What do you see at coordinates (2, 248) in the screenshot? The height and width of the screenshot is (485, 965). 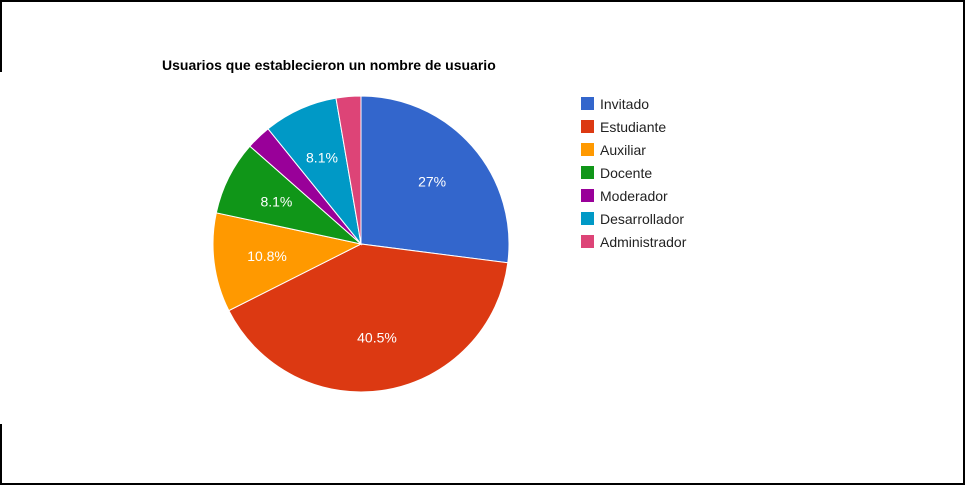 I see `frame-edge-gap` at bounding box center [2, 248].